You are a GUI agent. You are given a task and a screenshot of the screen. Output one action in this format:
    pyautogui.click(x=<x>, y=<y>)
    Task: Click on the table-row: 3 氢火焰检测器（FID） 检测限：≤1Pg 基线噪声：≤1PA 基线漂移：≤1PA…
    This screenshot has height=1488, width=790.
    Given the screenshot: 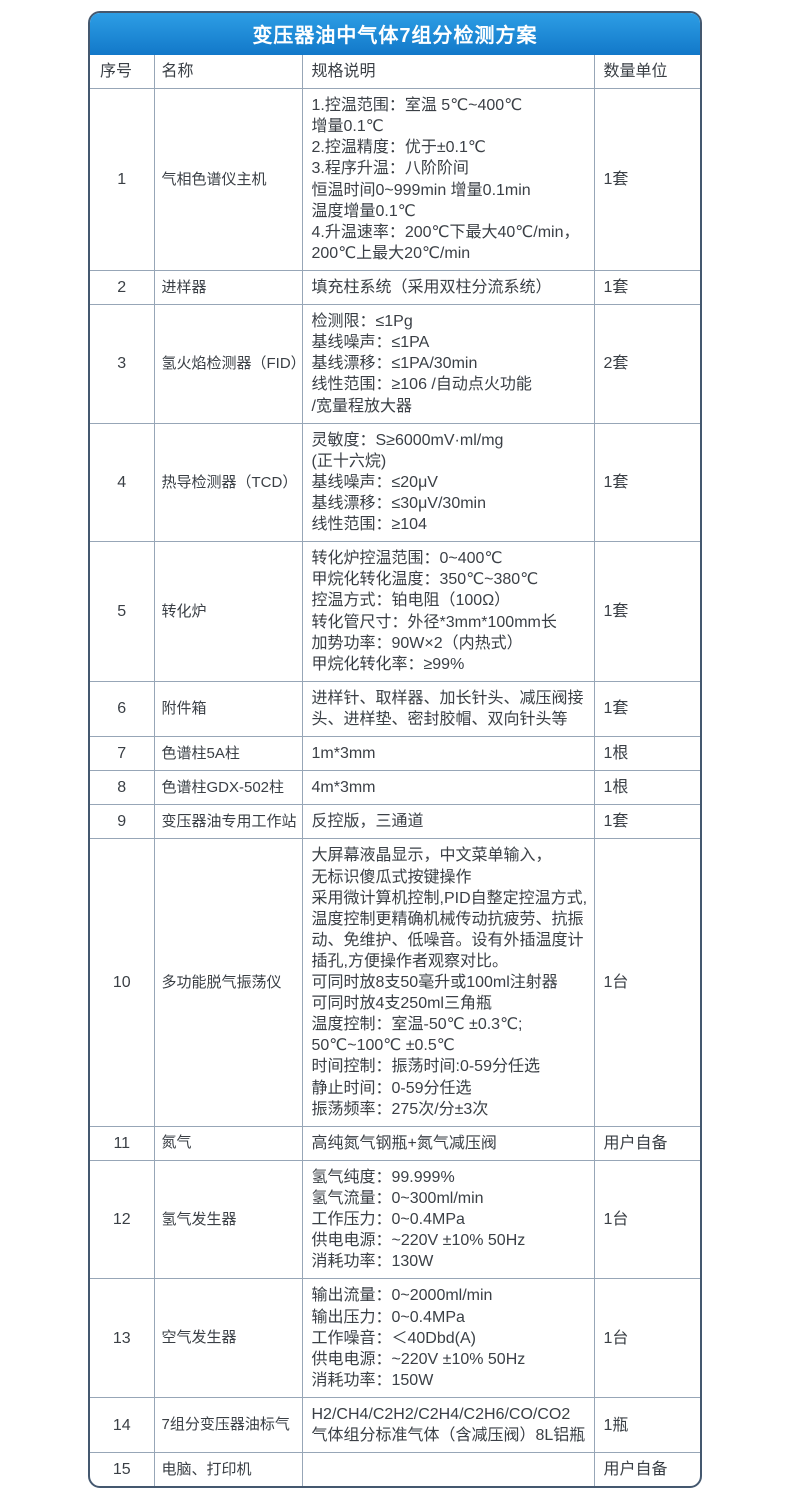 What is the action you would take?
    pyautogui.click(x=395, y=364)
    